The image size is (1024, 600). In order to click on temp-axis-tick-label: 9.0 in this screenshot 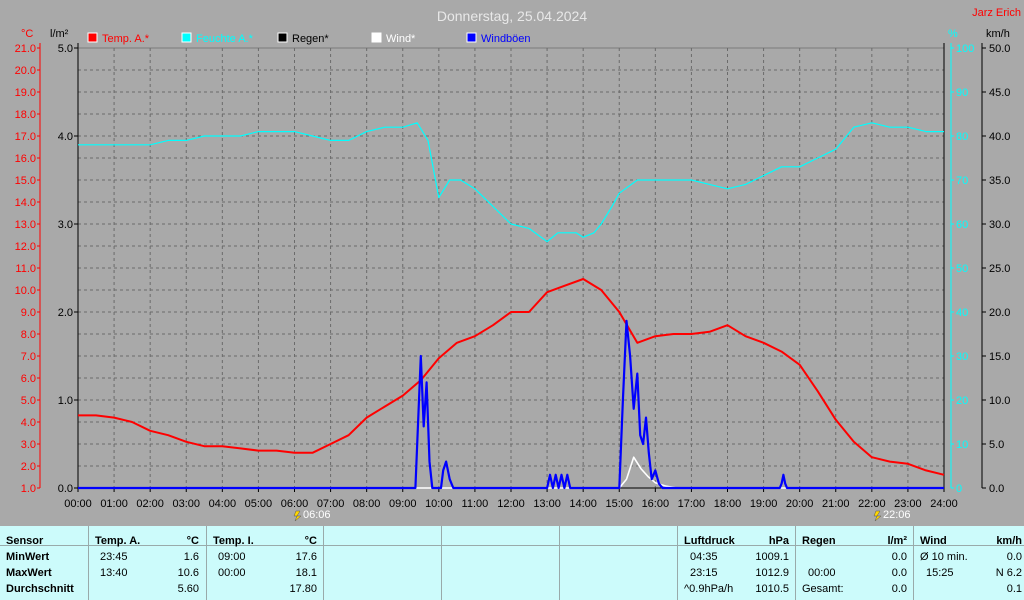, I will do `click(28, 313)`.